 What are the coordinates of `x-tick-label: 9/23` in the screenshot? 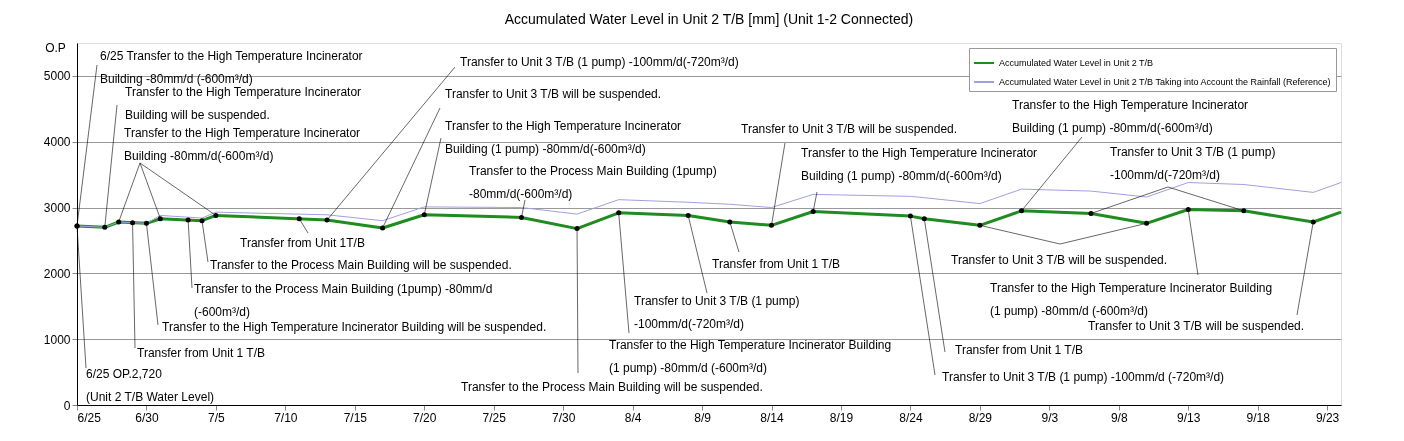 It's located at (1327, 417).